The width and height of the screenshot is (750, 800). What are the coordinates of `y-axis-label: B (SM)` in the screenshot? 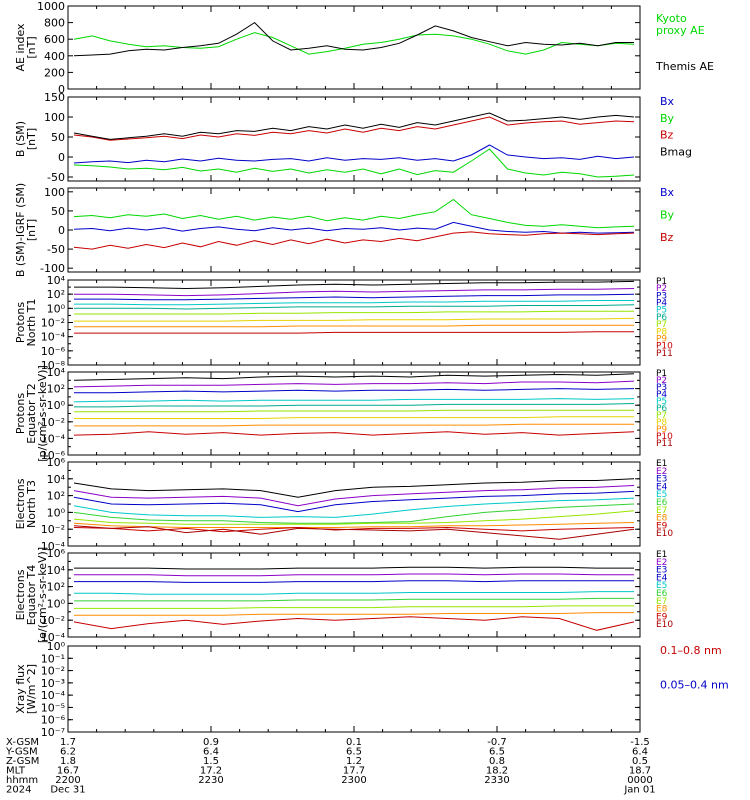 It's located at (20, 139).